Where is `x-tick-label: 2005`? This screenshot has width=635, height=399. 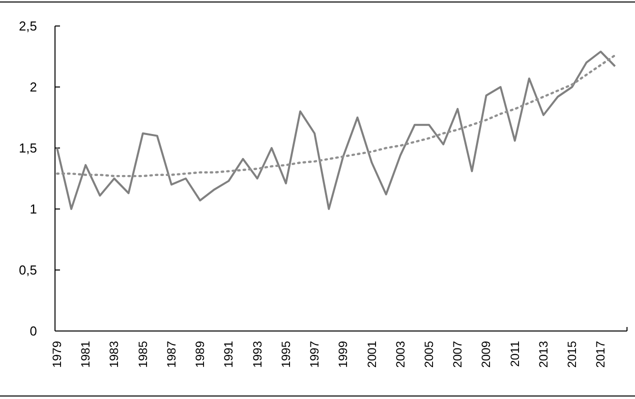 x-tick-label: 2005 is located at coordinates (429, 354).